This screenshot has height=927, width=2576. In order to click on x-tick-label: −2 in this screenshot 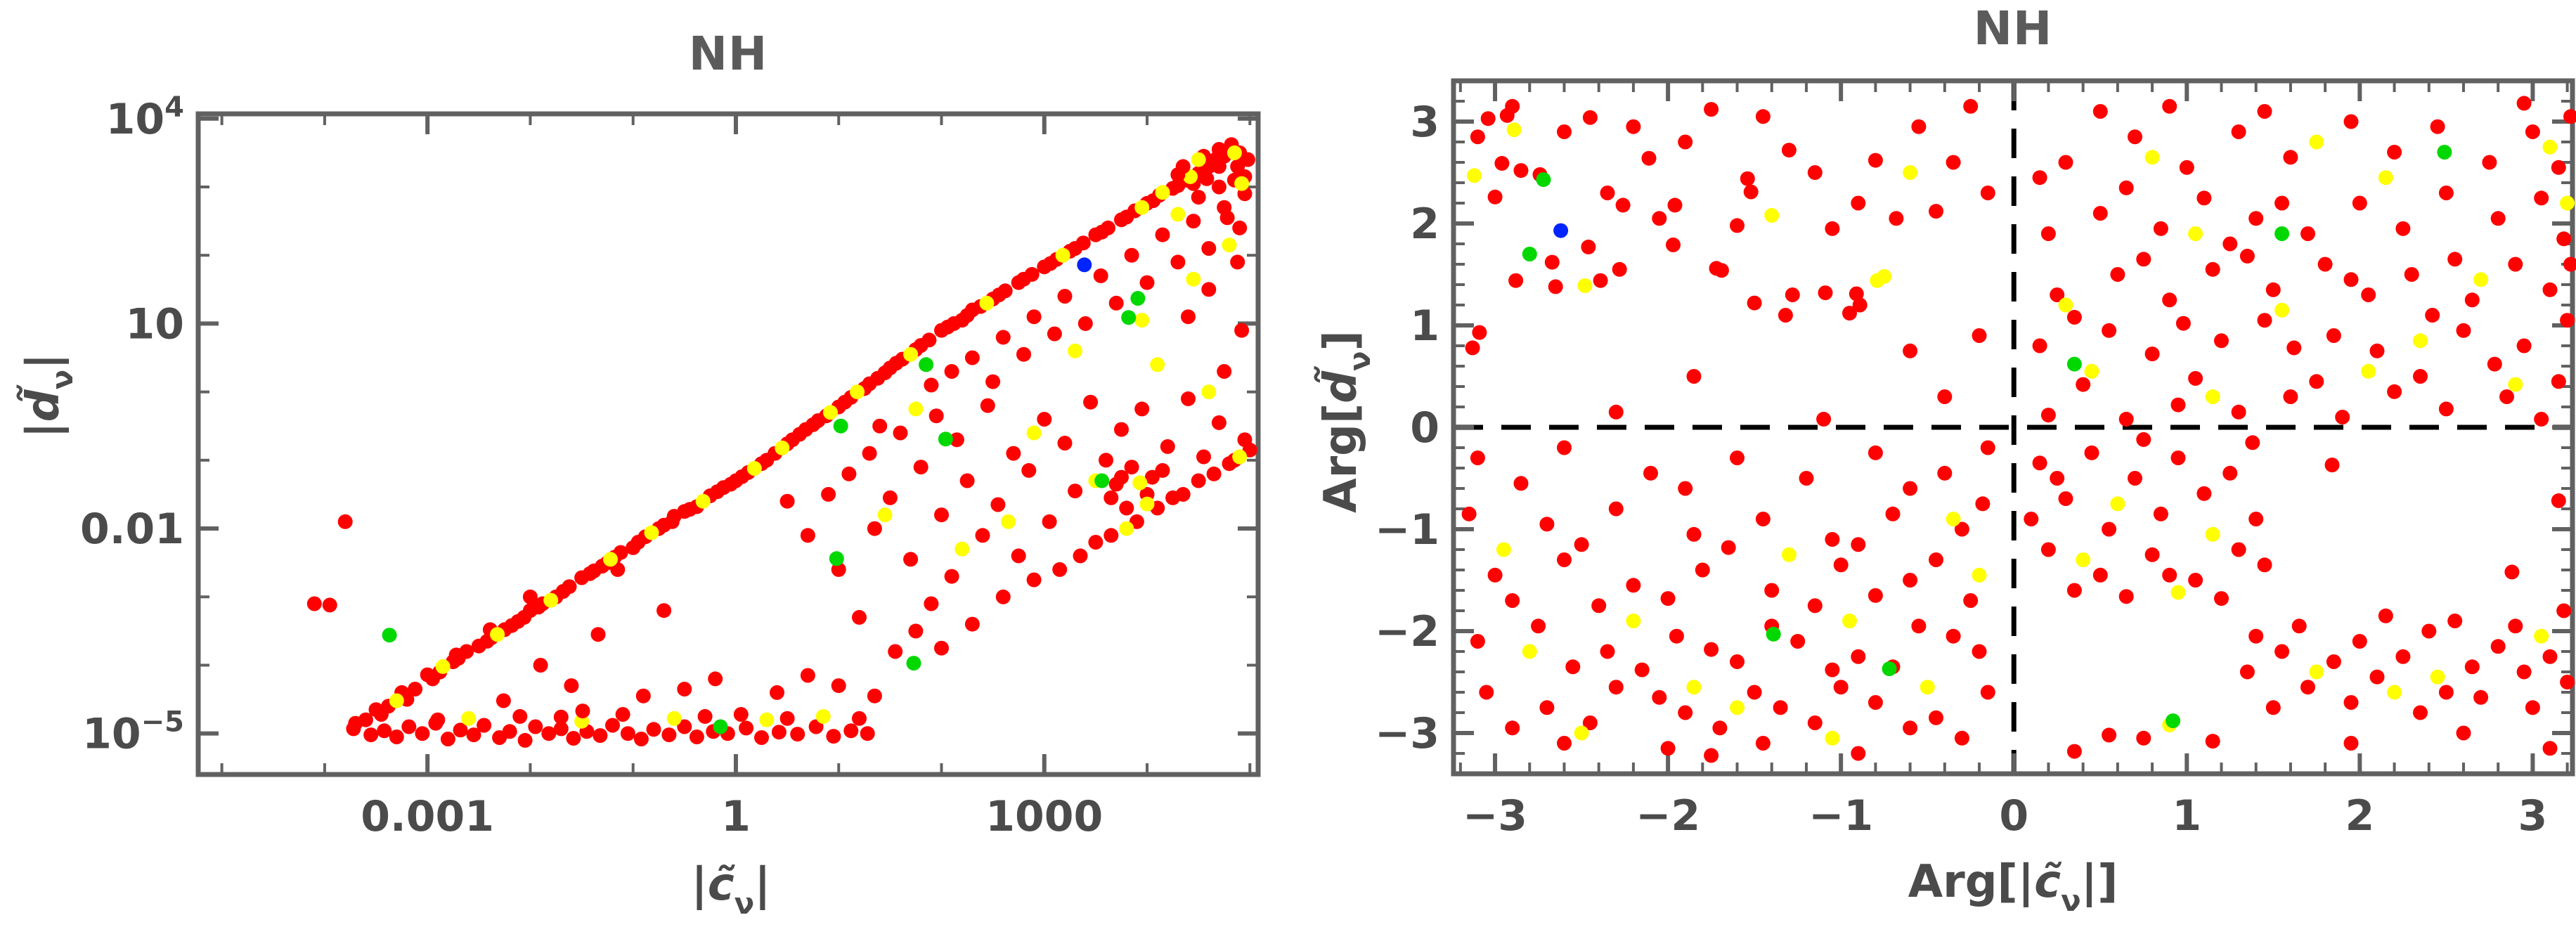, I will do `click(1668, 816)`.